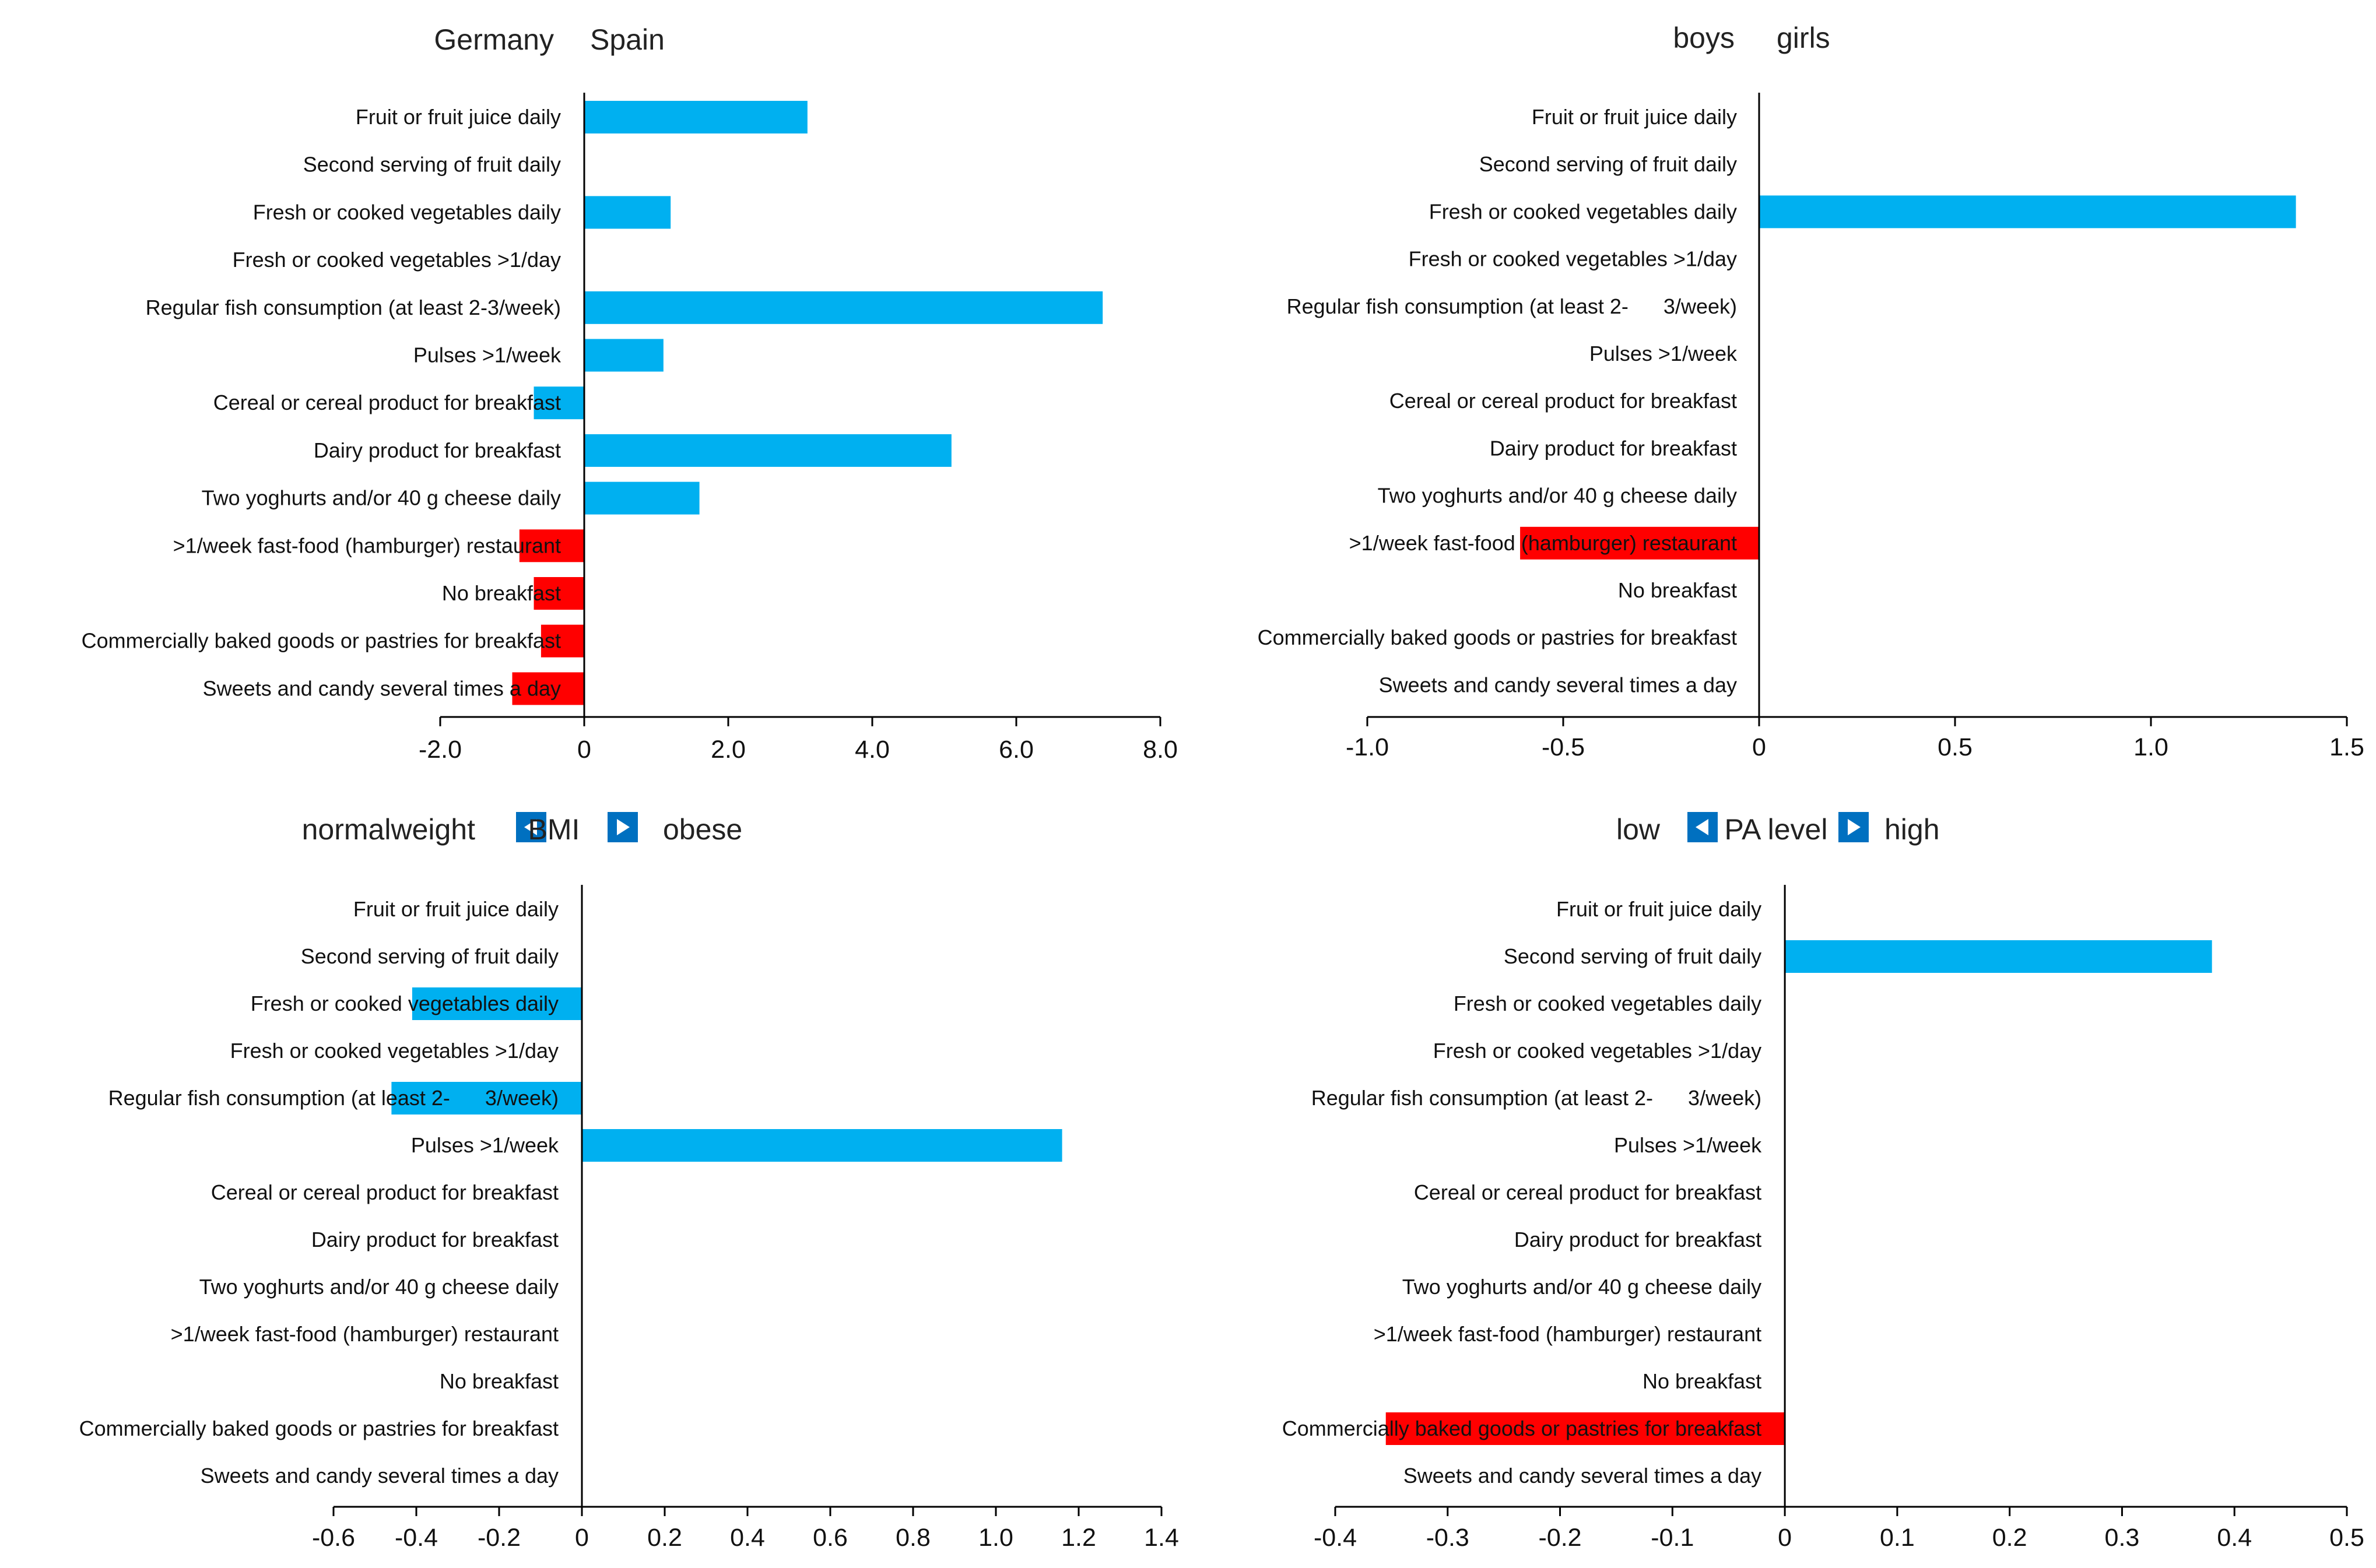  What do you see at coordinates (494, 39) in the screenshot?
I see `panel-heading-left: Germany` at bounding box center [494, 39].